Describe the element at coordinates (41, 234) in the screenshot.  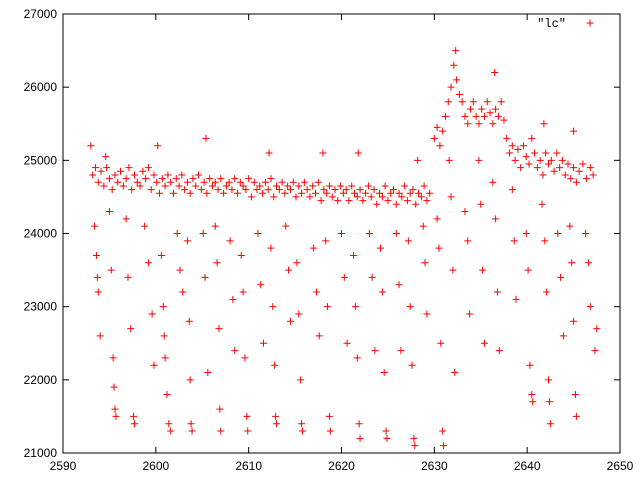
I see `y-tick-label: 24000` at that location.